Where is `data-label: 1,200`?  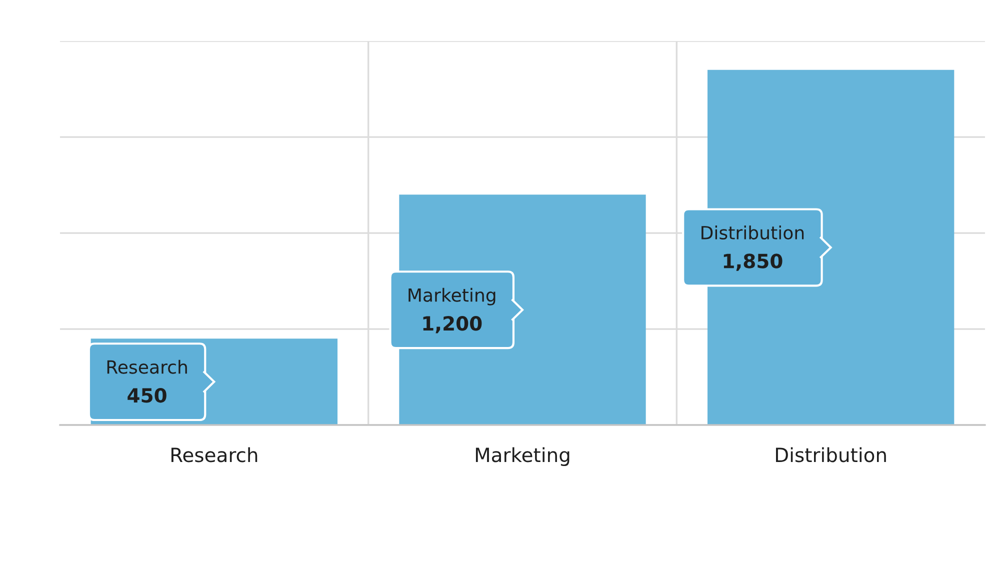 data-label: 1,200 is located at coordinates (452, 325).